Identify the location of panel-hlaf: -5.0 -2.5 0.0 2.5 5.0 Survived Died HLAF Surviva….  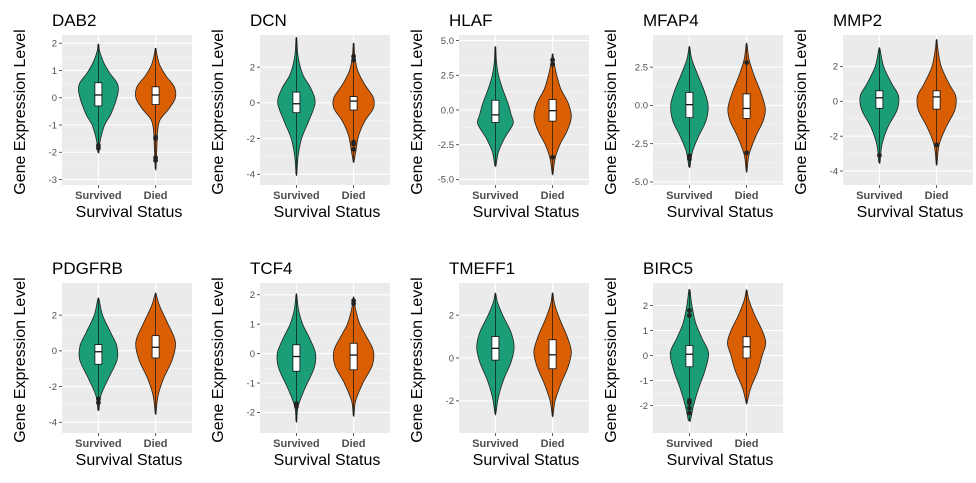
(499, 116).